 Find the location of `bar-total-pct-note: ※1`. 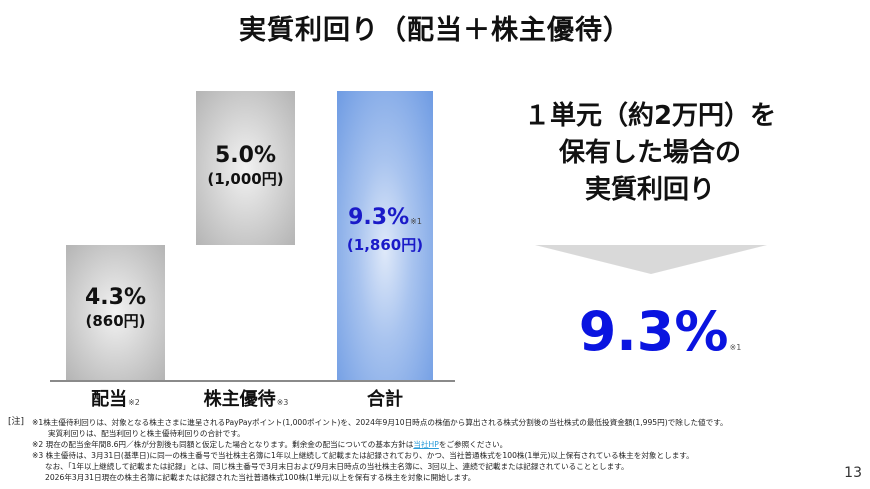

bar-total-pct-note: ※1 is located at coordinates (416, 221).